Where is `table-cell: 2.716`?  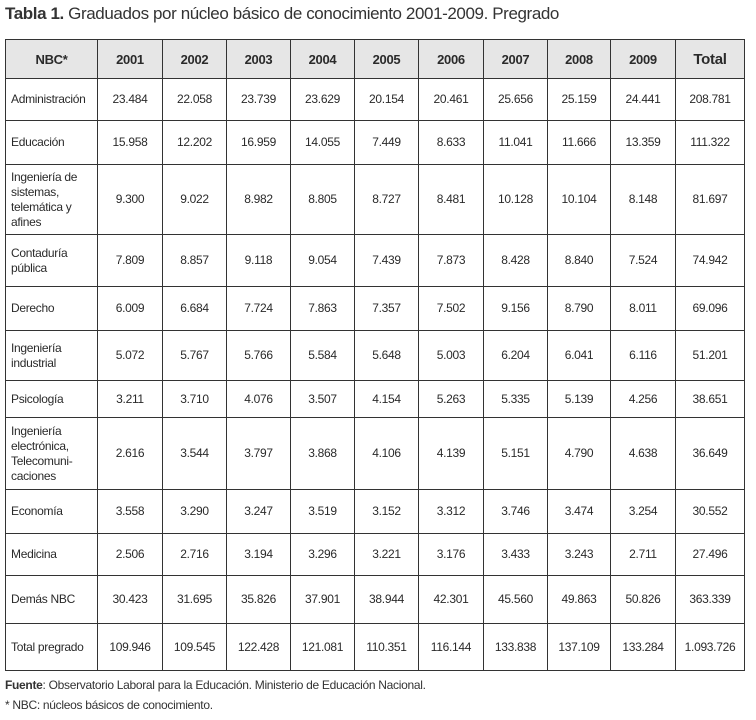 table-cell: 2.716 is located at coordinates (194, 554).